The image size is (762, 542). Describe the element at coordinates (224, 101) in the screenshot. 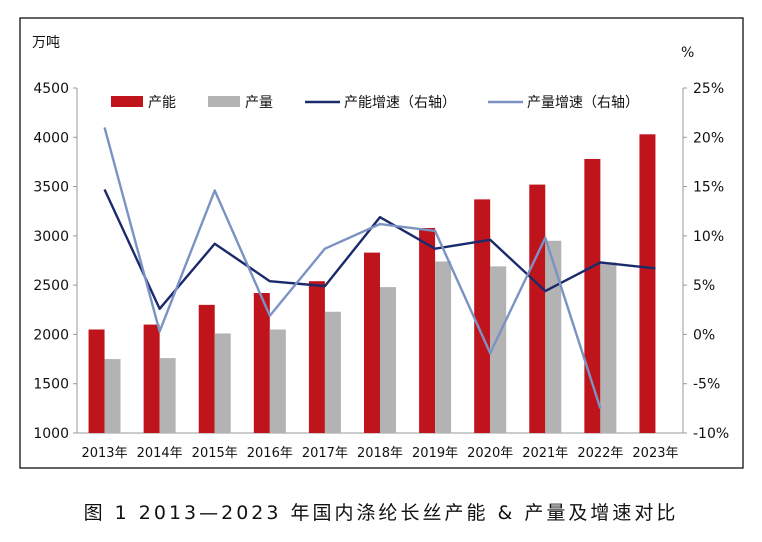

I see `legend-swatch-output` at that location.